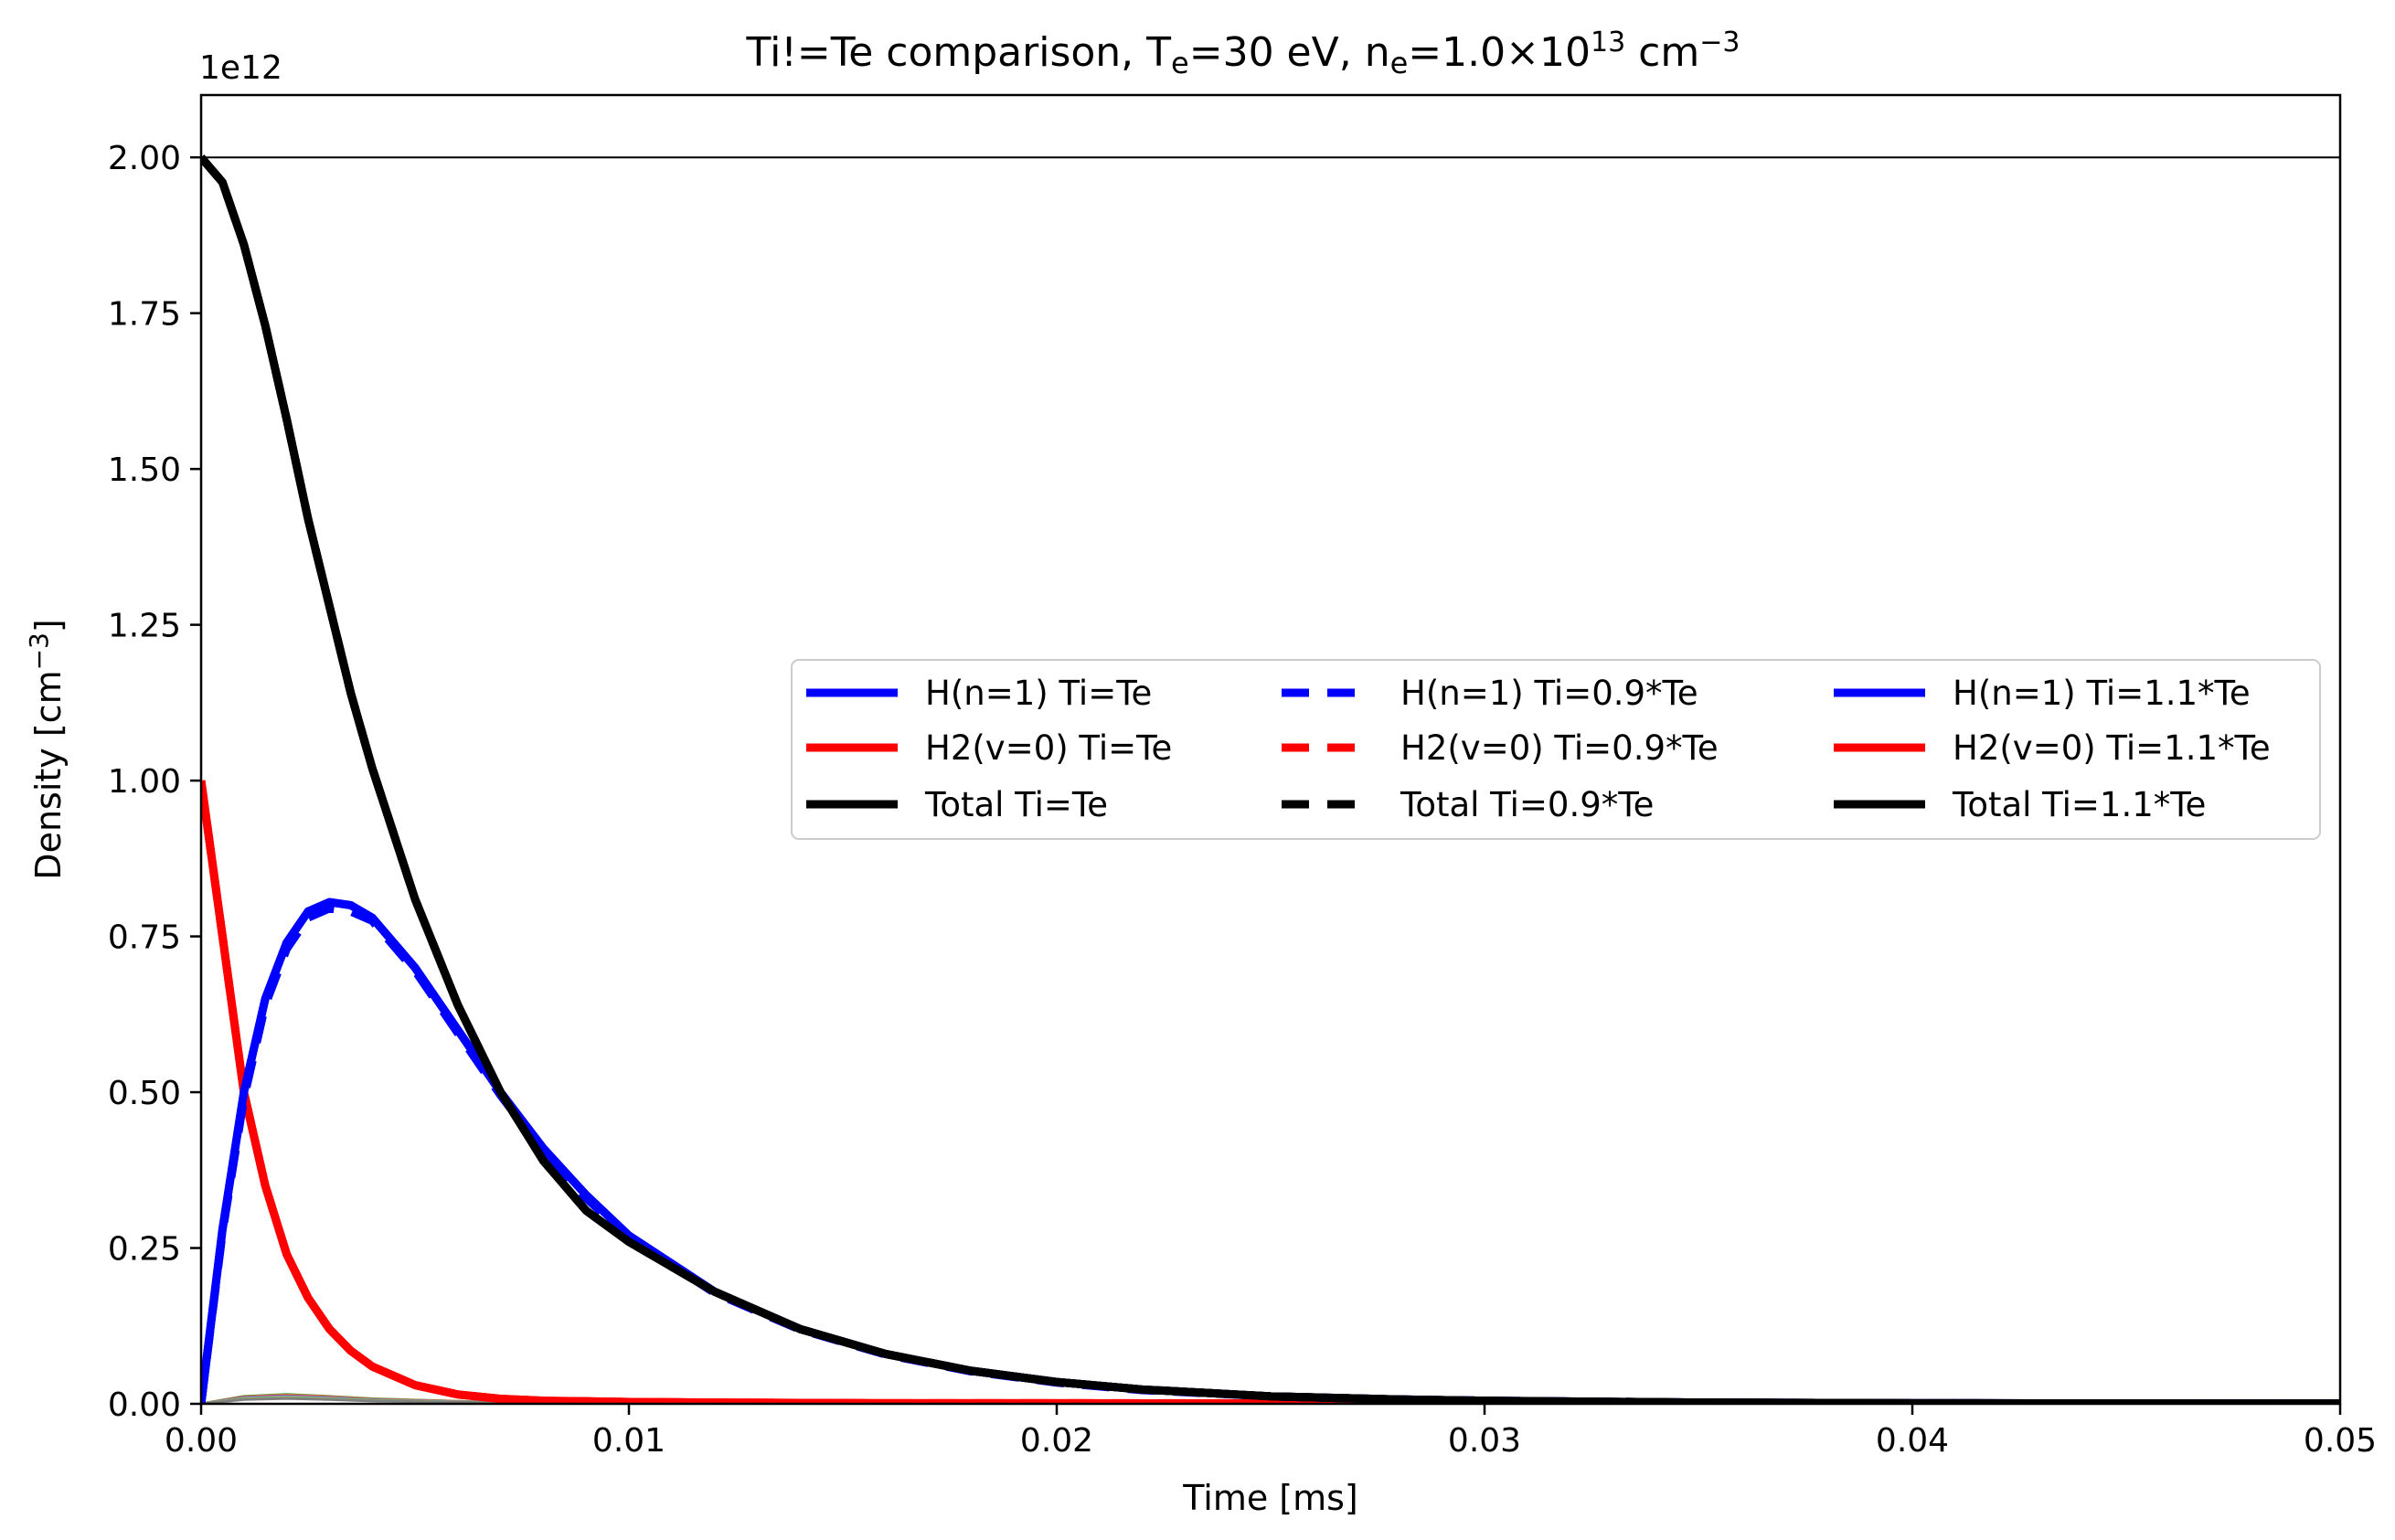 The height and width of the screenshot is (1540, 2395). I want to click on x-tick-label: 0.05, so click(2340, 1441).